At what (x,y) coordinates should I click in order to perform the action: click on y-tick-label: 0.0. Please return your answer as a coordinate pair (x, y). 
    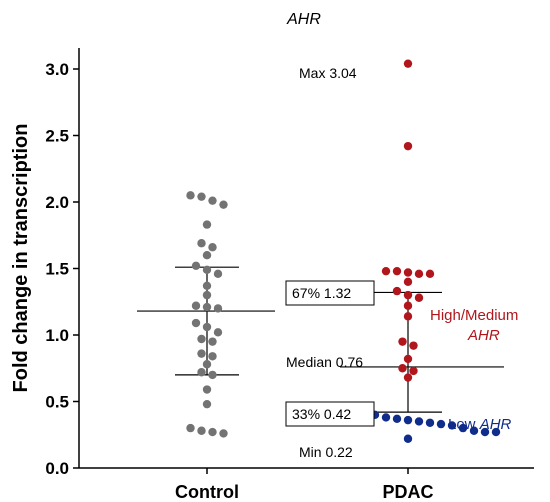
    Looking at the image, I should click on (57, 468).